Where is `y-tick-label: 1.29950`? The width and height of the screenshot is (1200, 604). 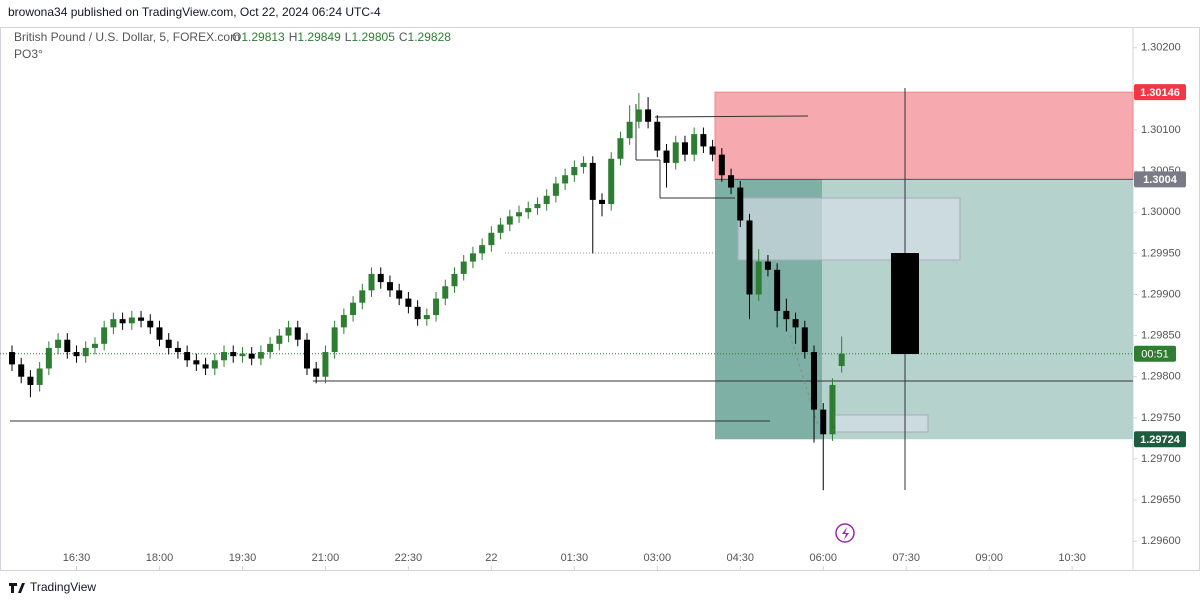
y-tick-label: 1.29950 is located at coordinates (1161, 253).